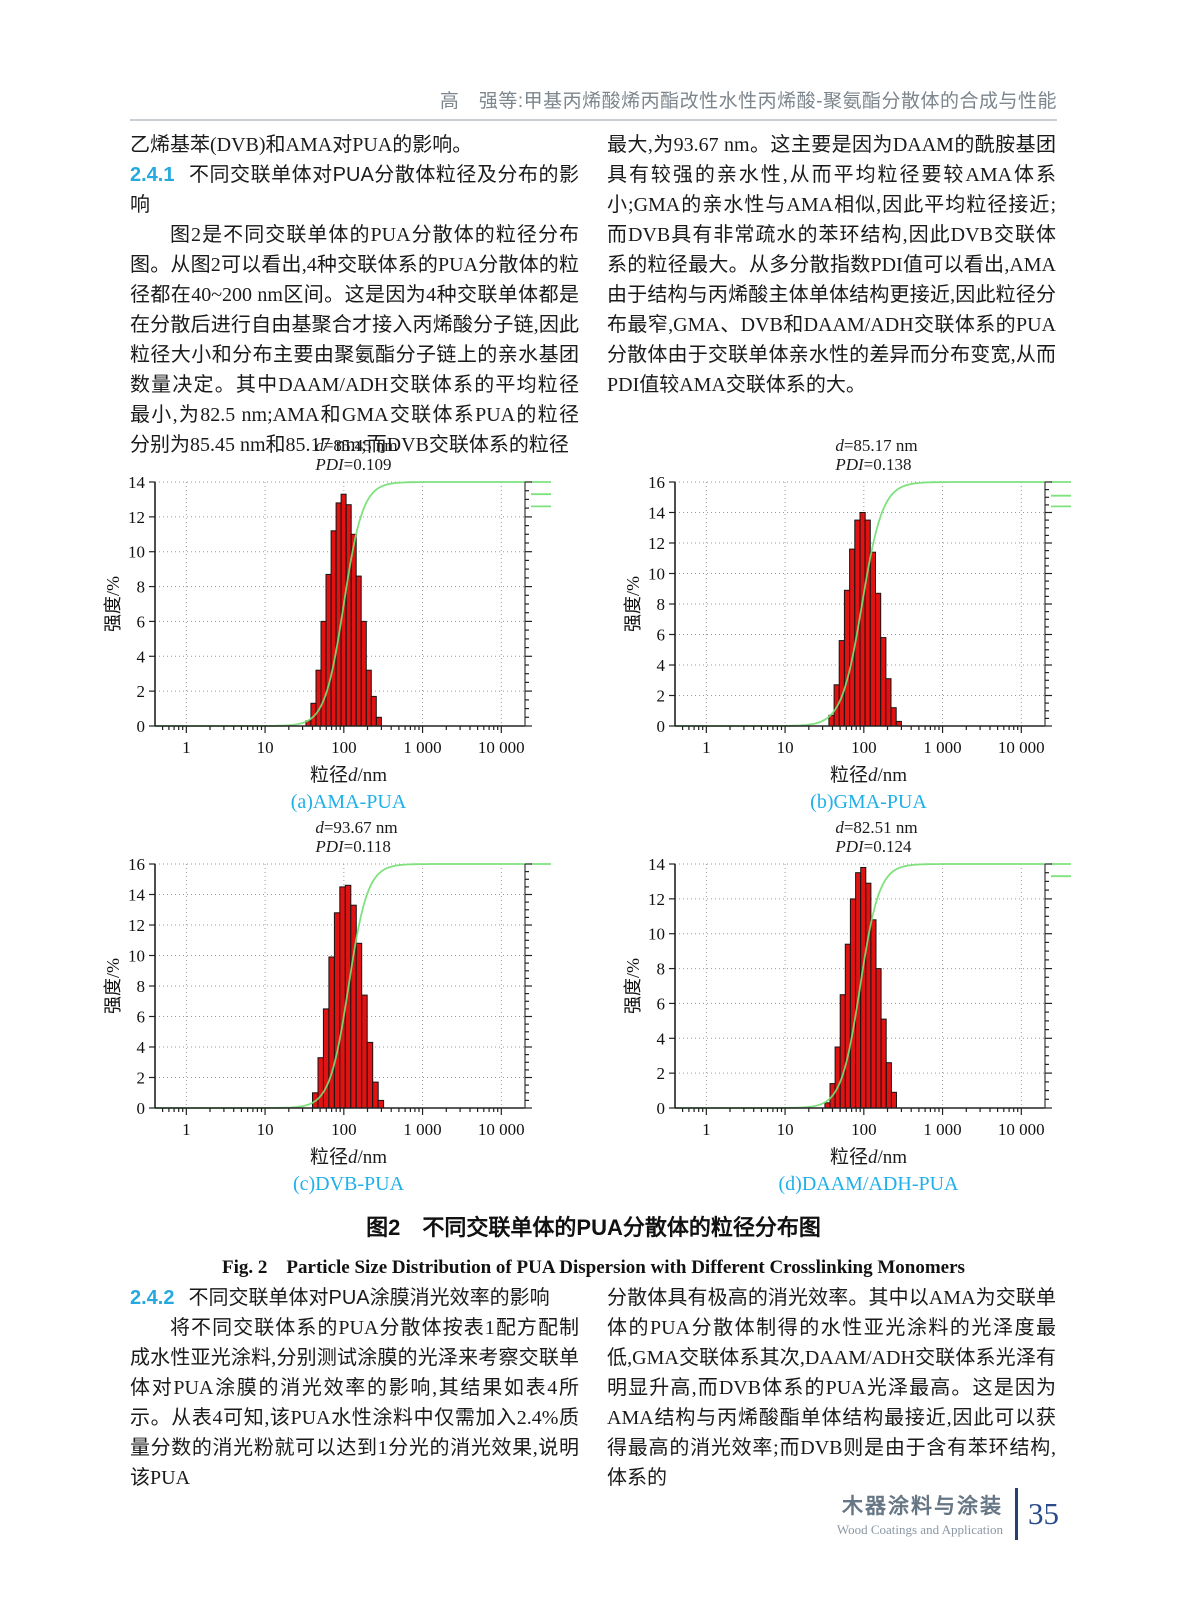  Describe the element at coordinates (348, 1184) in the screenshot. I see `chart-c-subcaption: (c)DVB-PUA` at that location.